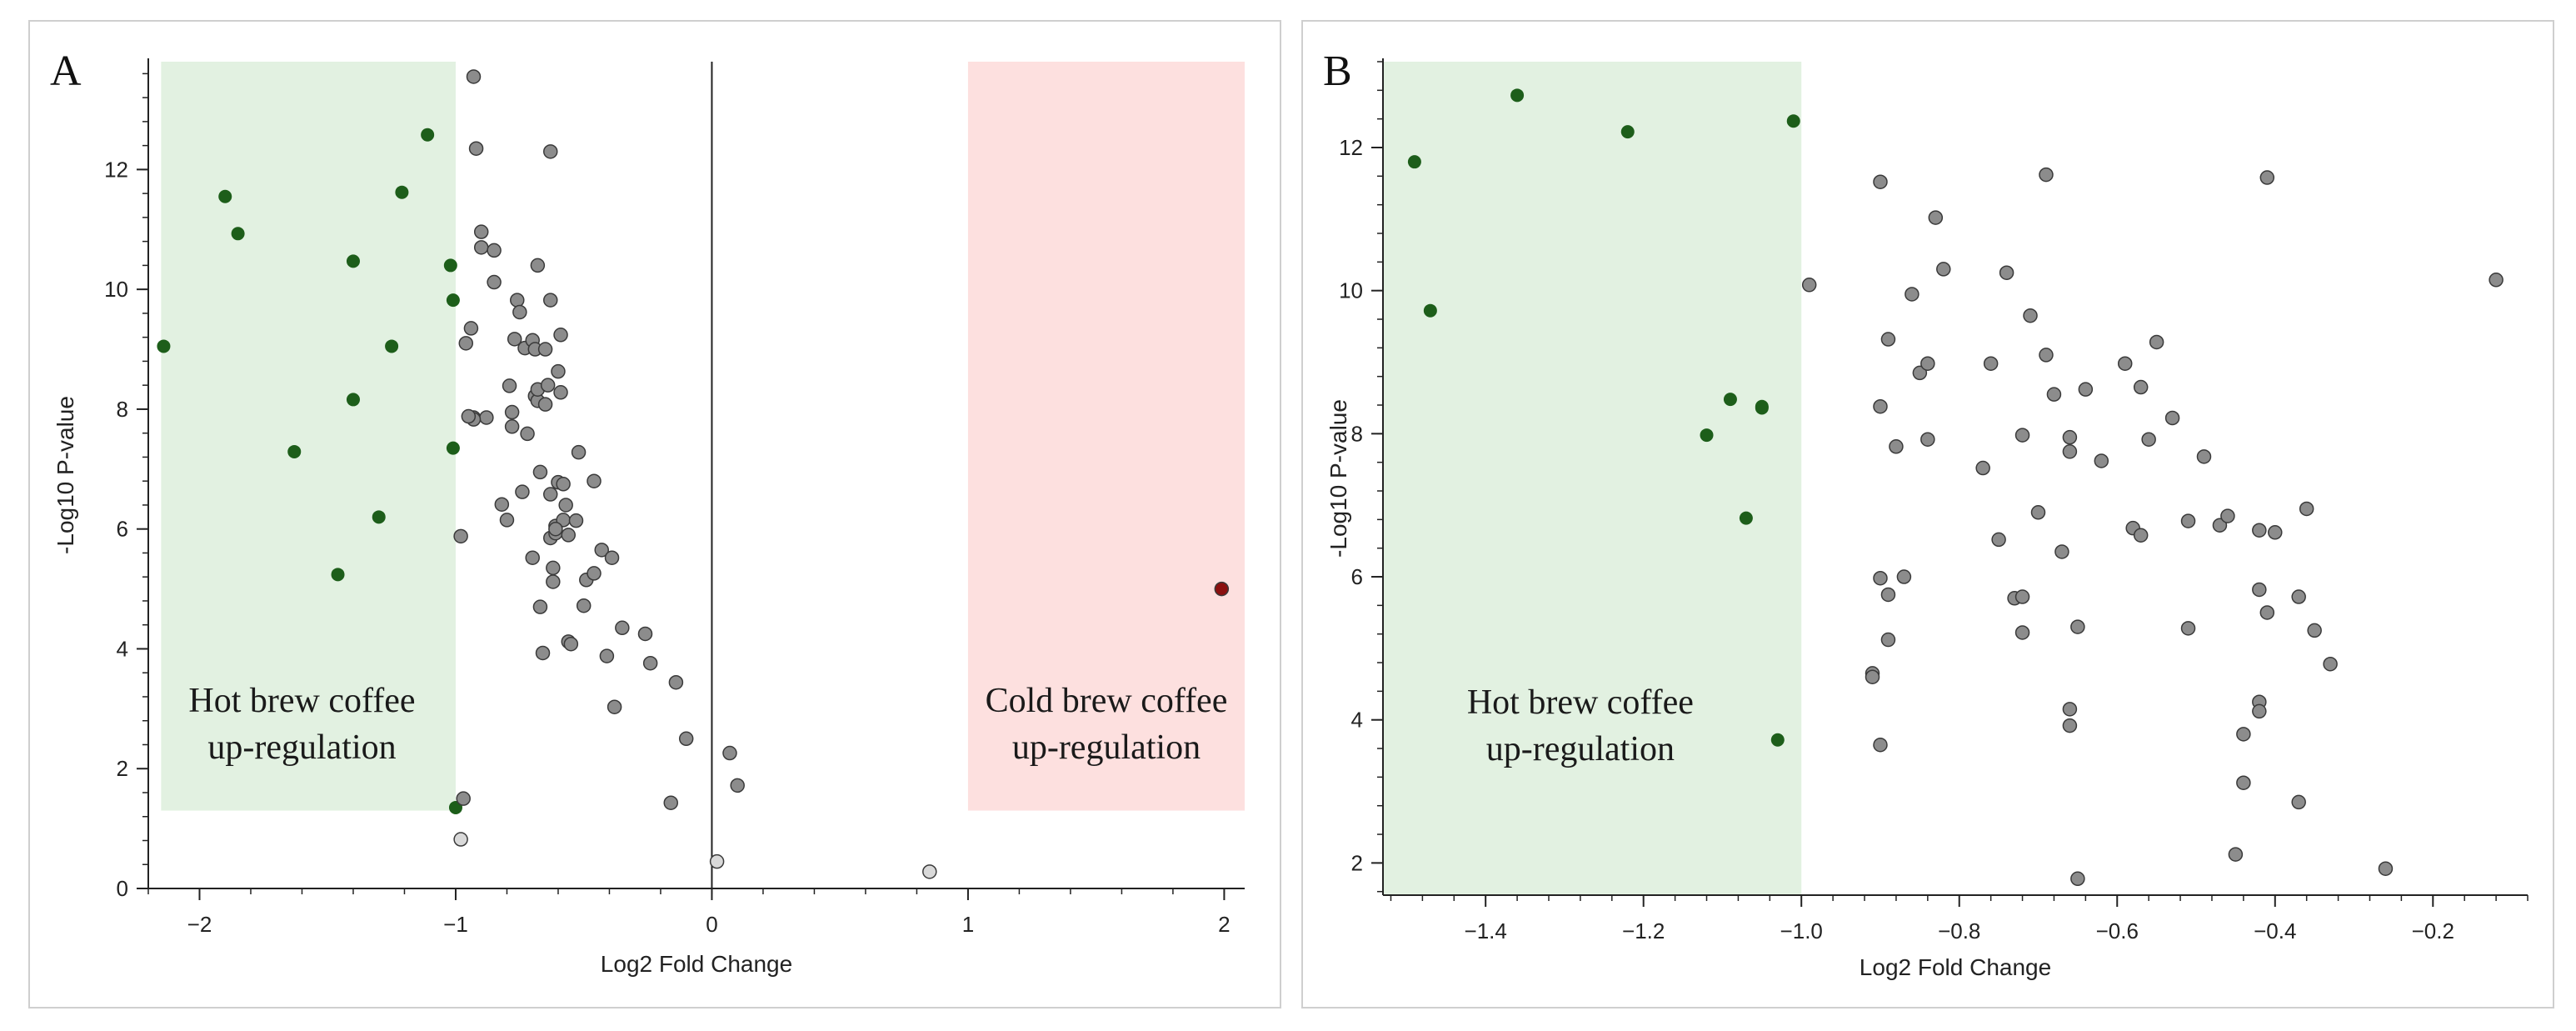 This screenshot has height=1031, width=2576. What do you see at coordinates (1801, 930) in the screenshot?
I see `x-tick-label: −1.0` at bounding box center [1801, 930].